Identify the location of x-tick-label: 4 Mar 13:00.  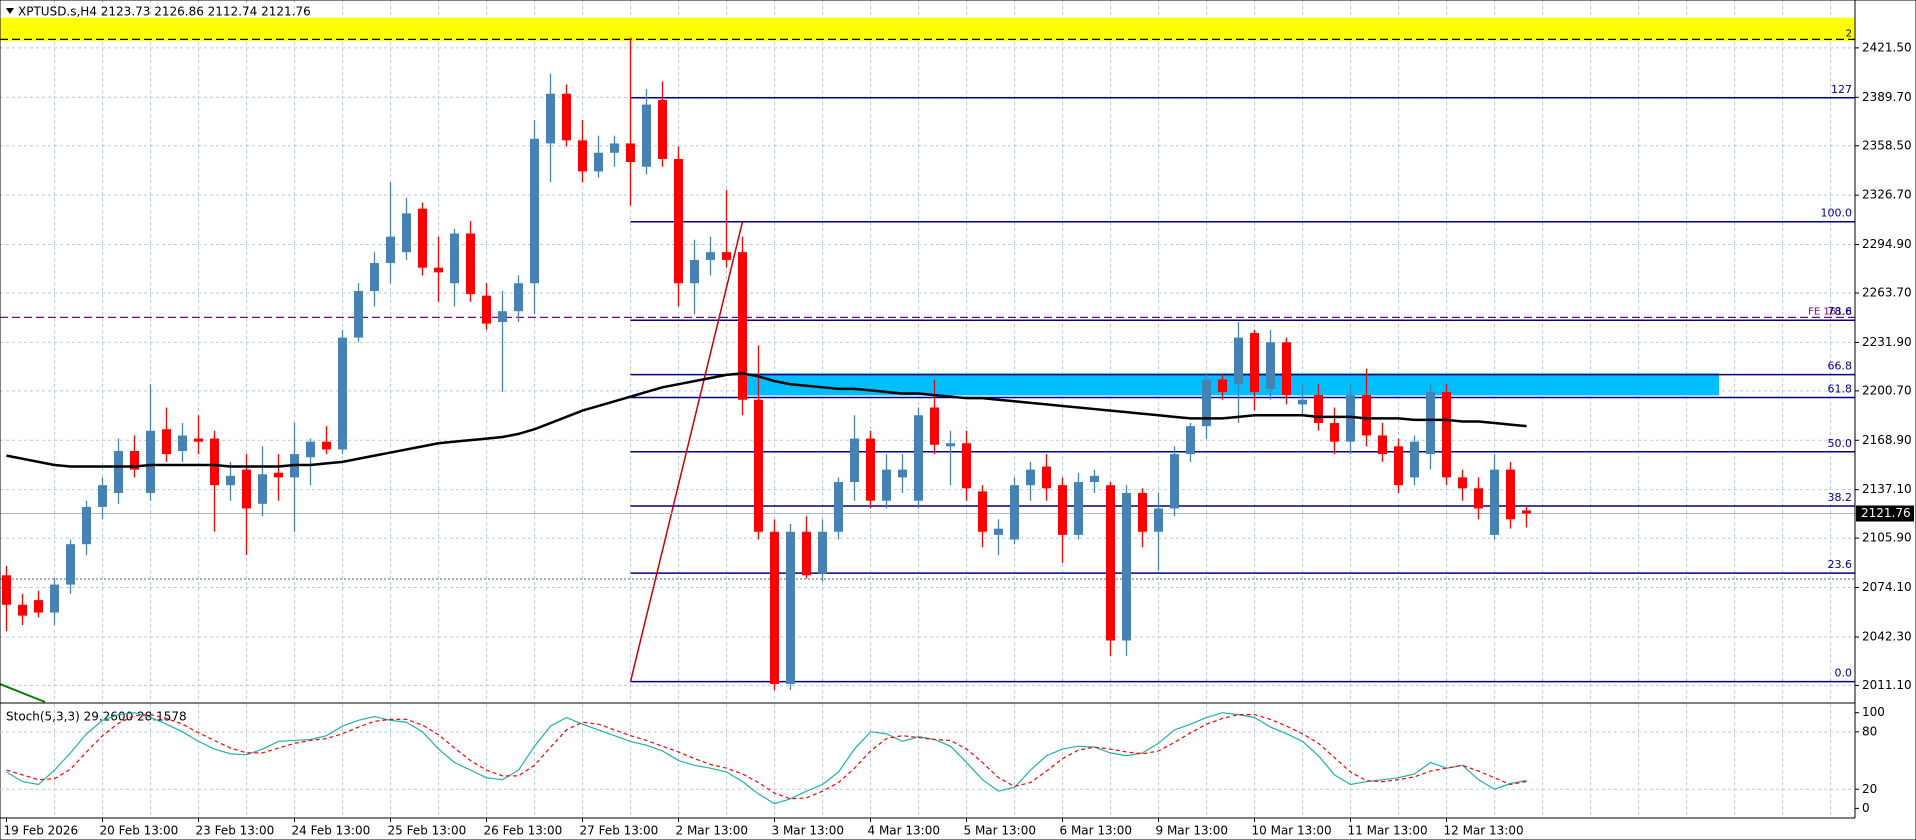
(904, 831).